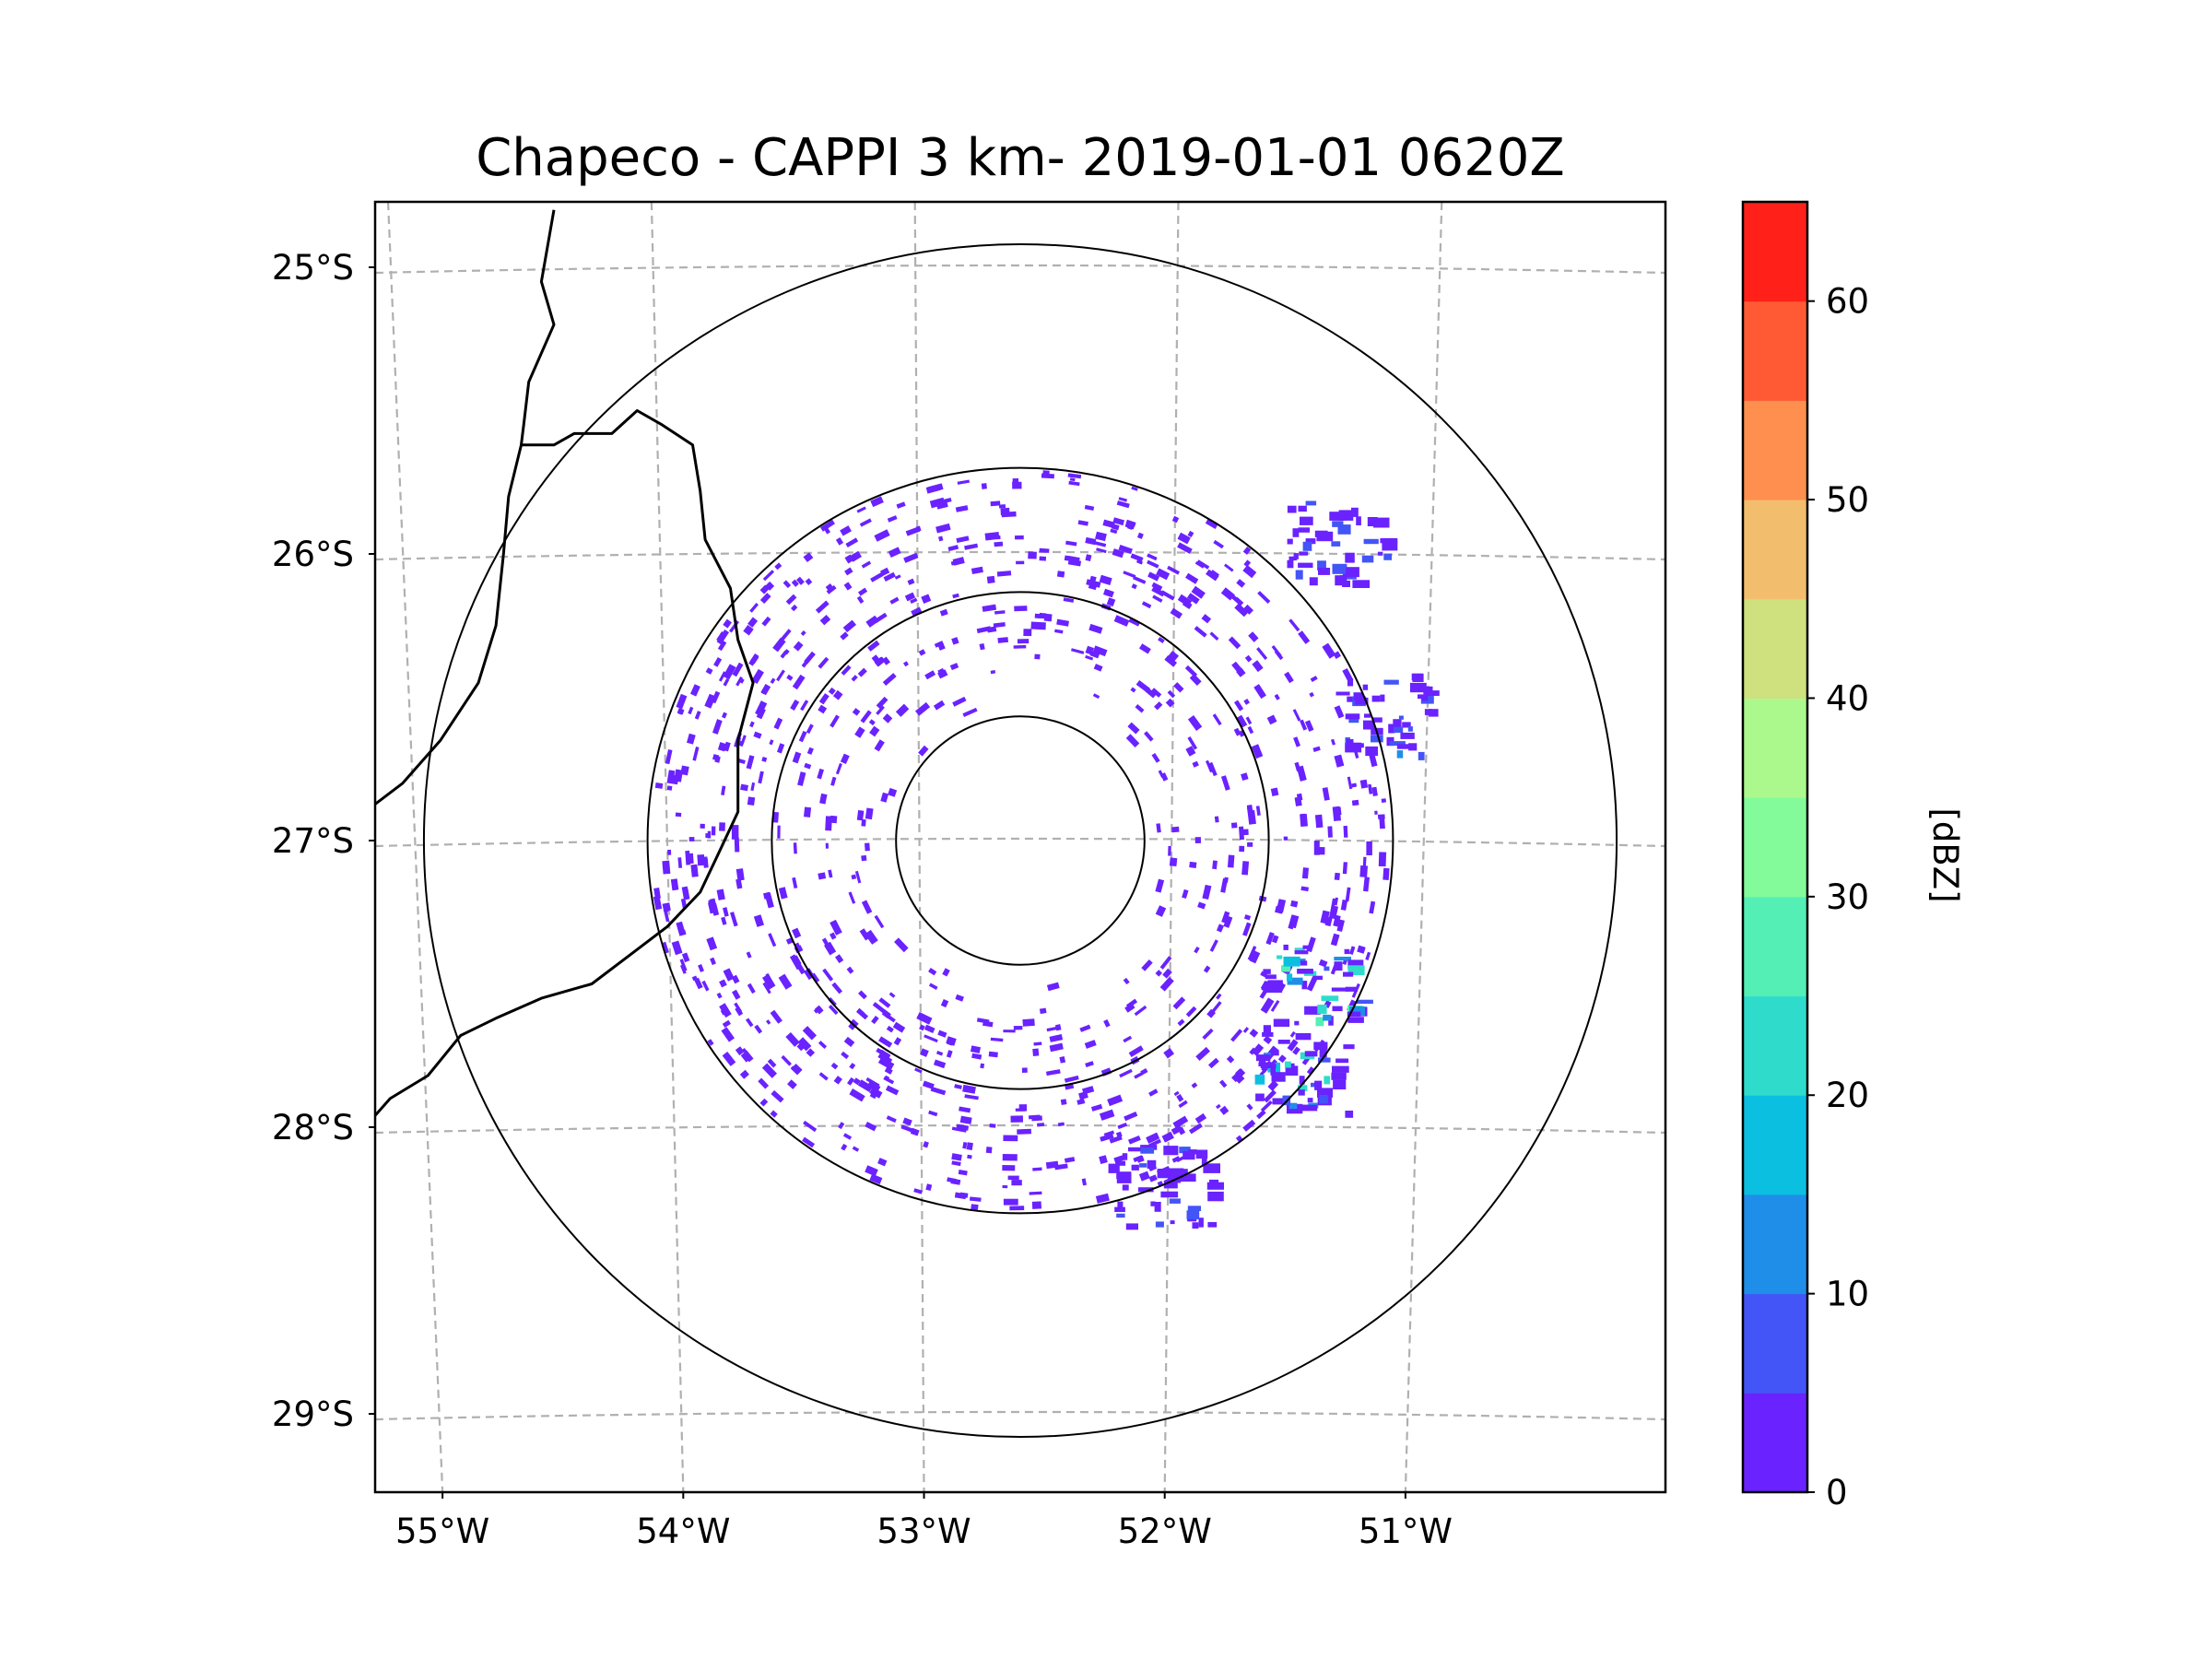  Describe the element at coordinates (924, 1521) in the screenshot. I see `longitude-axis: 55°W 54°W 53°W 52°W 51°W` at that location.